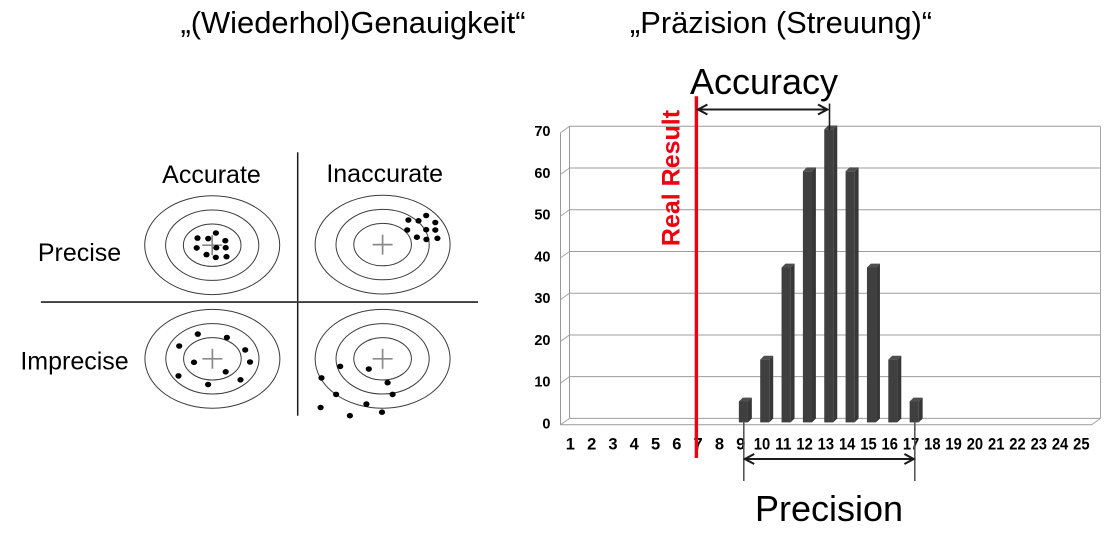 The height and width of the screenshot is (533, 1120). Describe the element at coordinates (911, 445) in the screenshot. I see `svg-text: 17` at that location.